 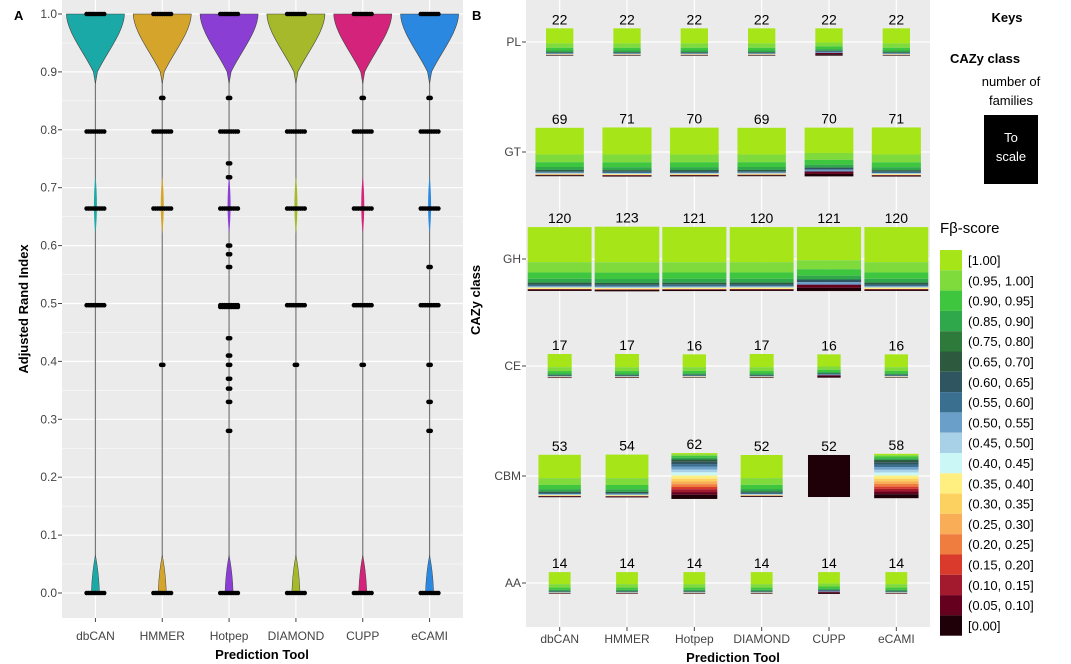 I want to click on keys-families-line1: number of, so click(x=1011, y=81).